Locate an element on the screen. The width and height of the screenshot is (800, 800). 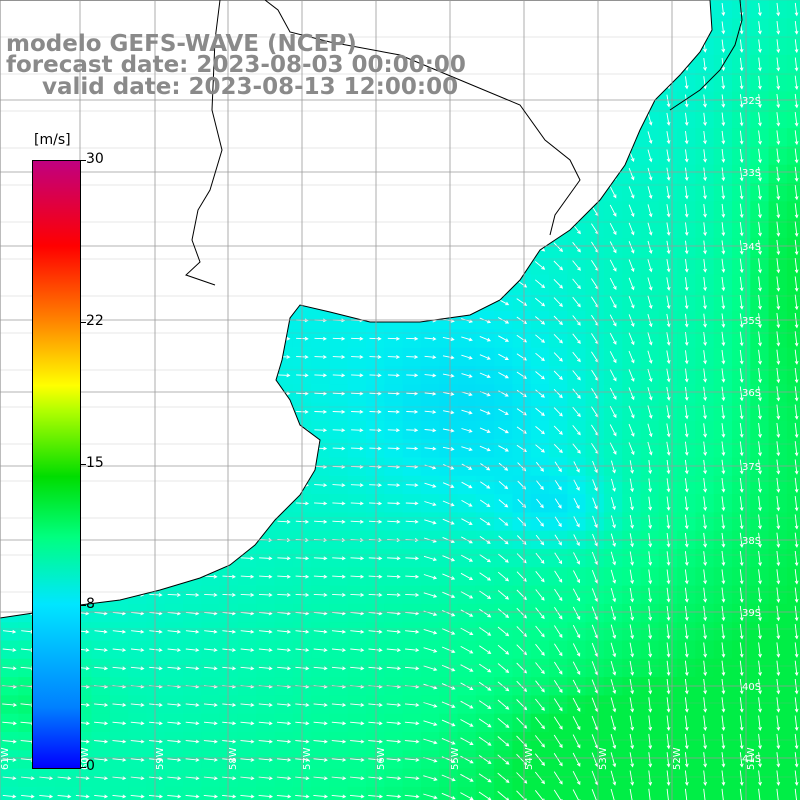
longitude-label: 58W is located at coordinates (233, 758).